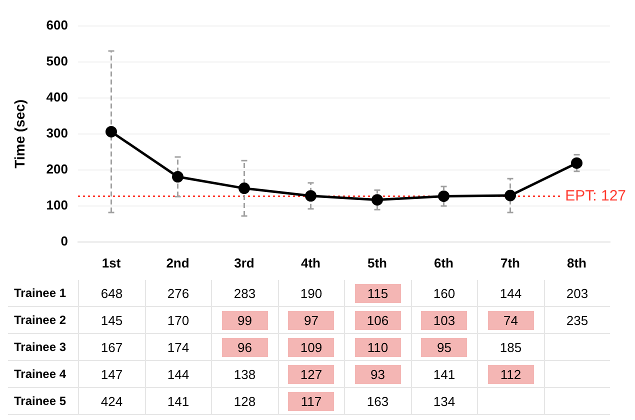 This screenshot has height=420, width=635. What do you see at coordinates (377, 374) in the screenshot?
I see `data-label: 93` at bounding box center [377, 374].